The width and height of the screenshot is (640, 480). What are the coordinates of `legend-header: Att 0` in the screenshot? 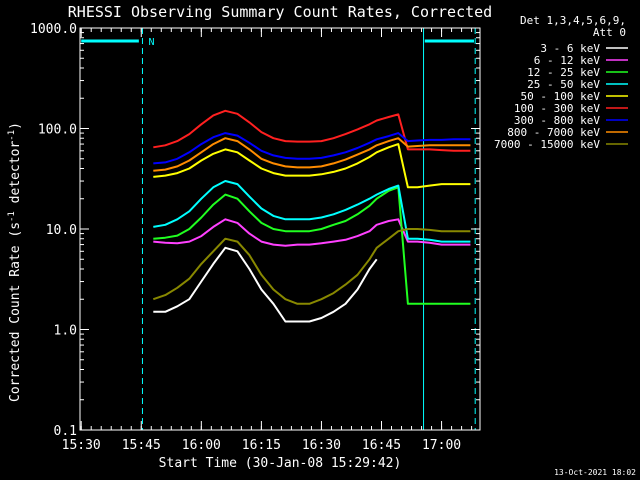 It's located at (609, 32).